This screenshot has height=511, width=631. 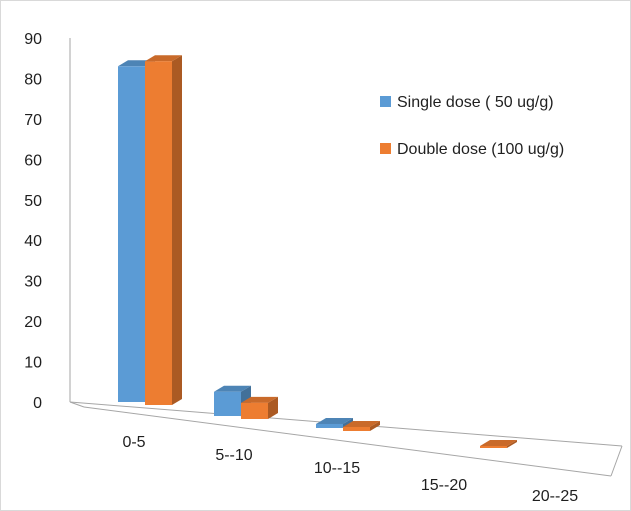 What do you see at coordinates (33, 79) in the screenshot?
I see `y-tick-label-80: 80` at bounding box center [33, 79].